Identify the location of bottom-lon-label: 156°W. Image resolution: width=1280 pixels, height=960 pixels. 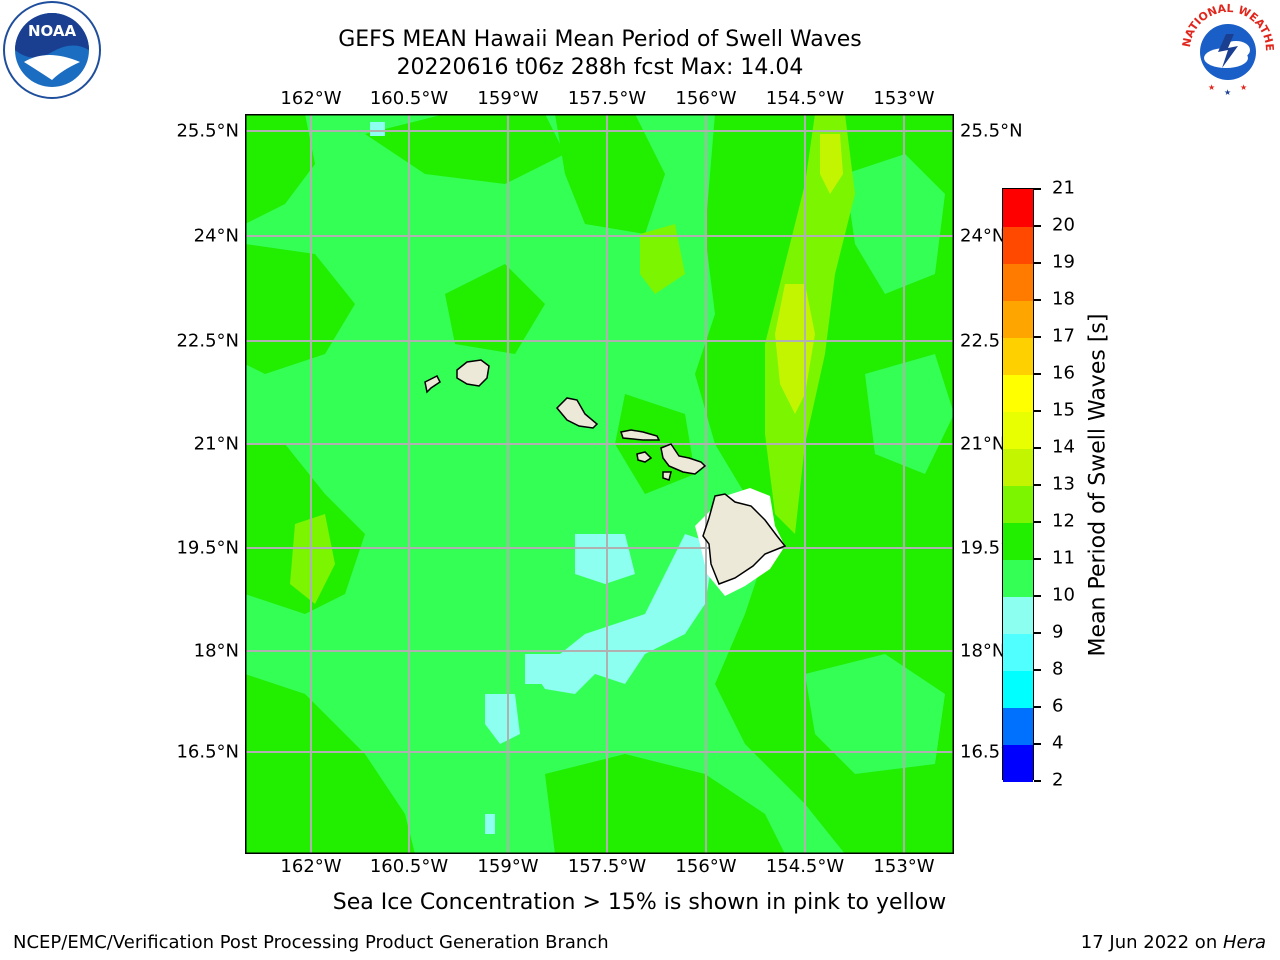
(706, 866).